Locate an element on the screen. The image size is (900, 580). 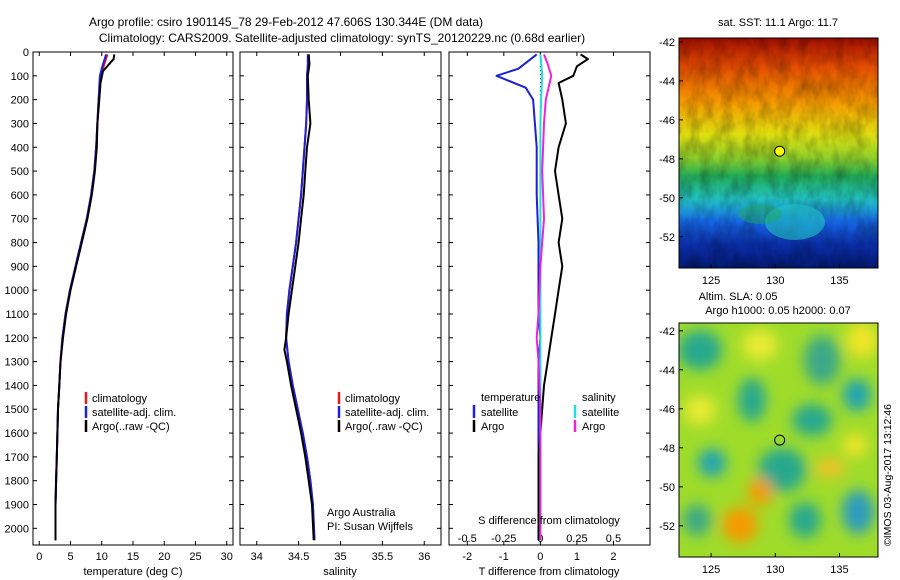
temperature-series is located at coordinates (85, 297).